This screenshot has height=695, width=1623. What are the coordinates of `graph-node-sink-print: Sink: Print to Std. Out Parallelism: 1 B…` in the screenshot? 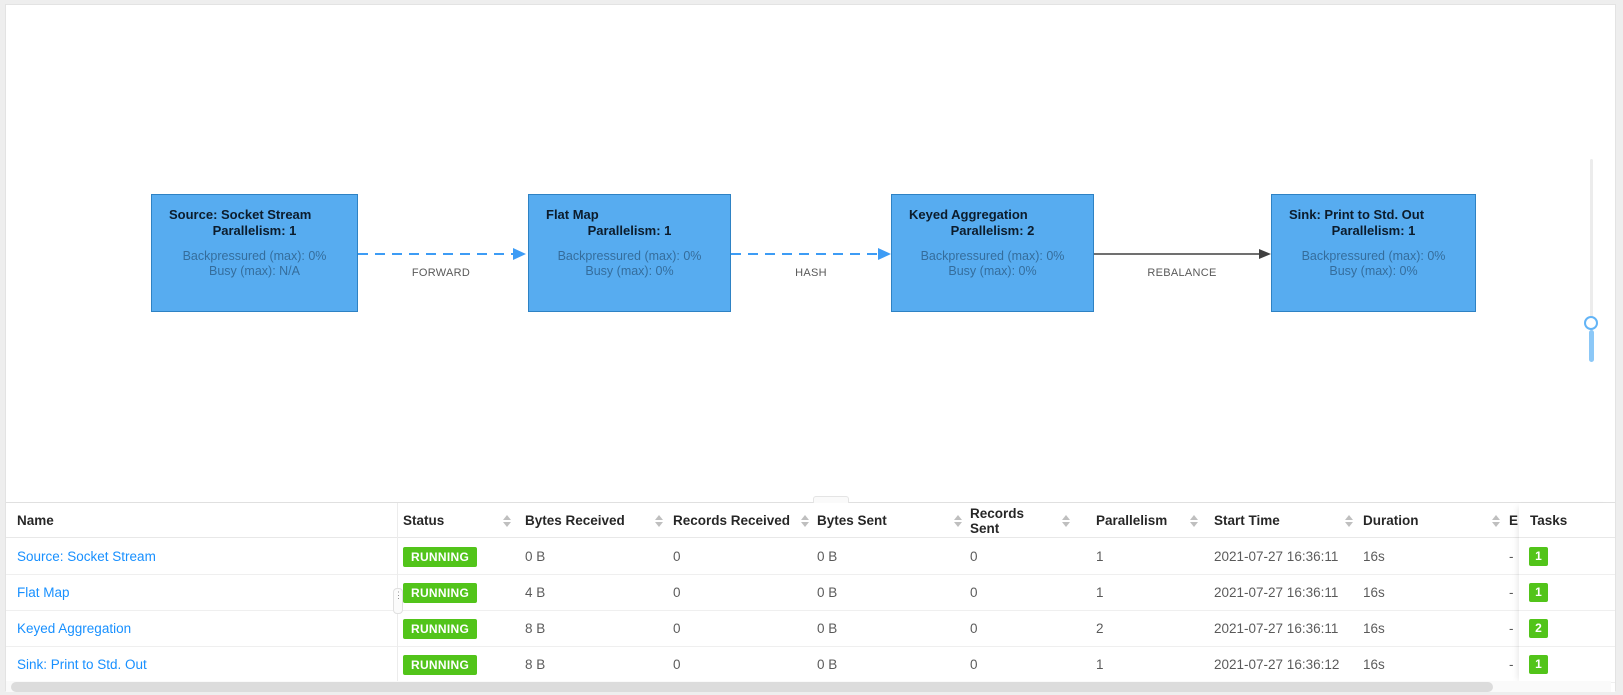 It's located at (1373, 253).